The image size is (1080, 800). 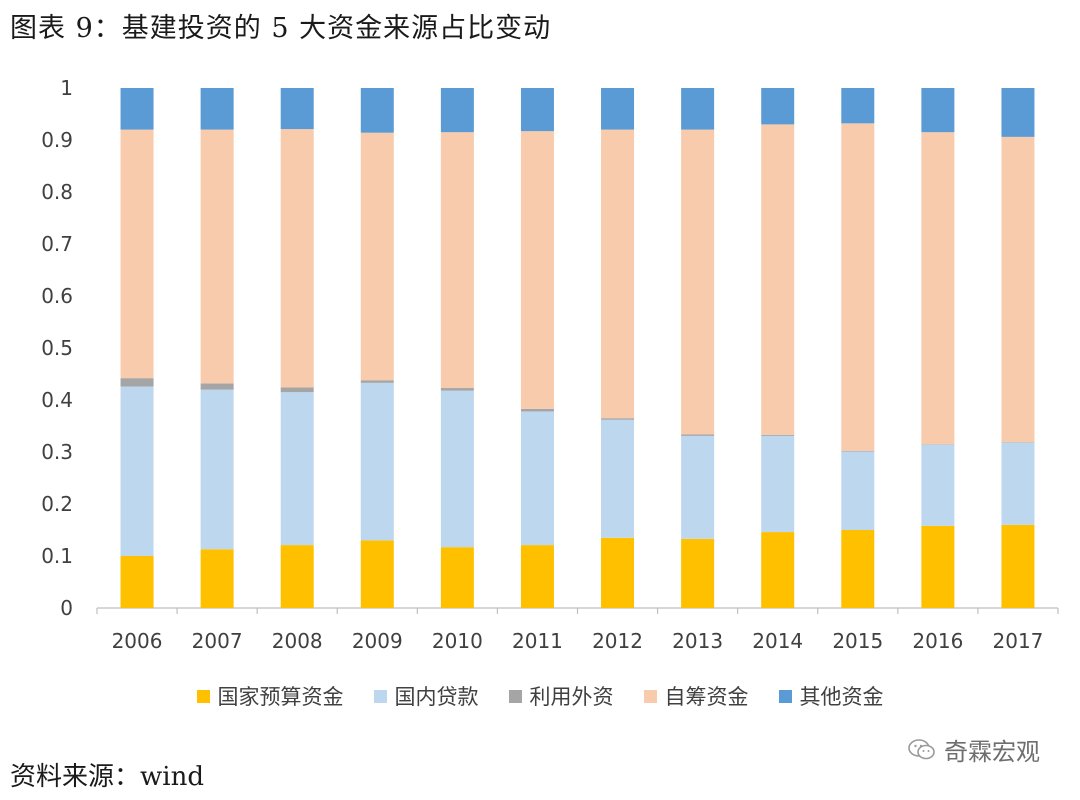 I want to click on source-note: 资料来源：wind, so click(x=107, y=777).